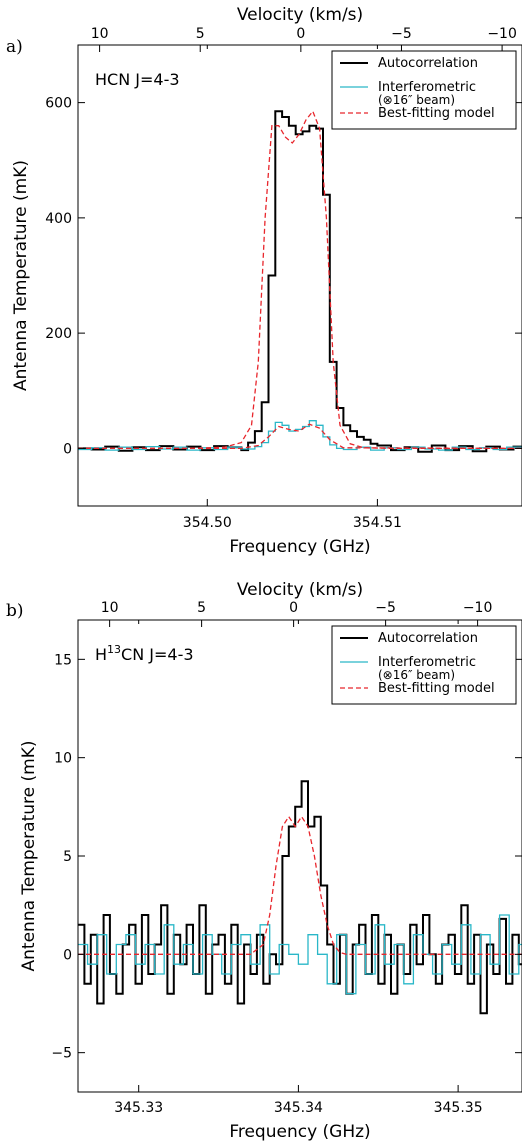 Image resolution: width=522 pixels, height=1143 pixels. Describe the element at coordinates (63, 660) in the screenshot. I see `y-tick-label: 15` at that location.